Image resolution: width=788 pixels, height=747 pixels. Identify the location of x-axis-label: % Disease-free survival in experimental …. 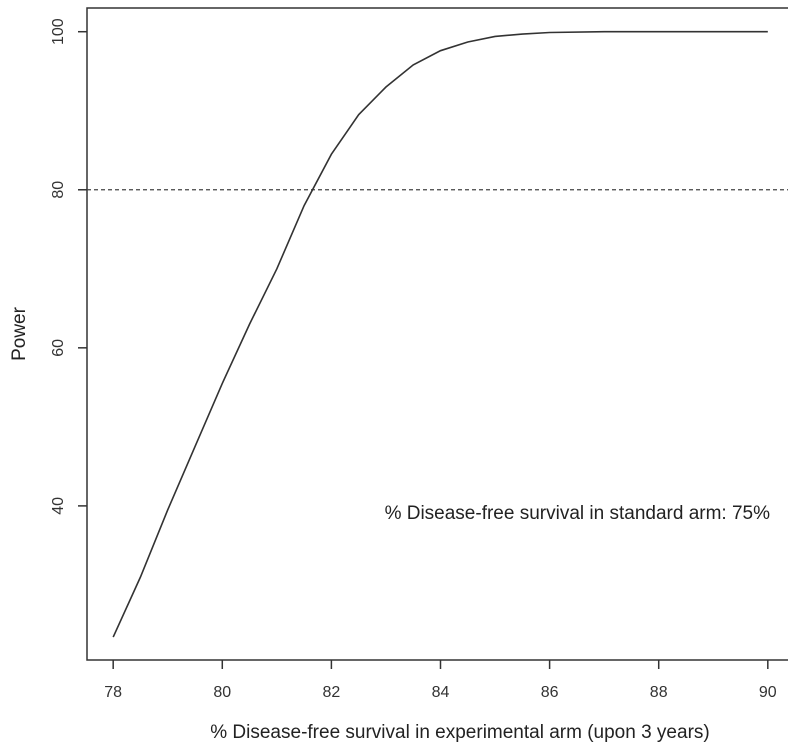
(459, 732).